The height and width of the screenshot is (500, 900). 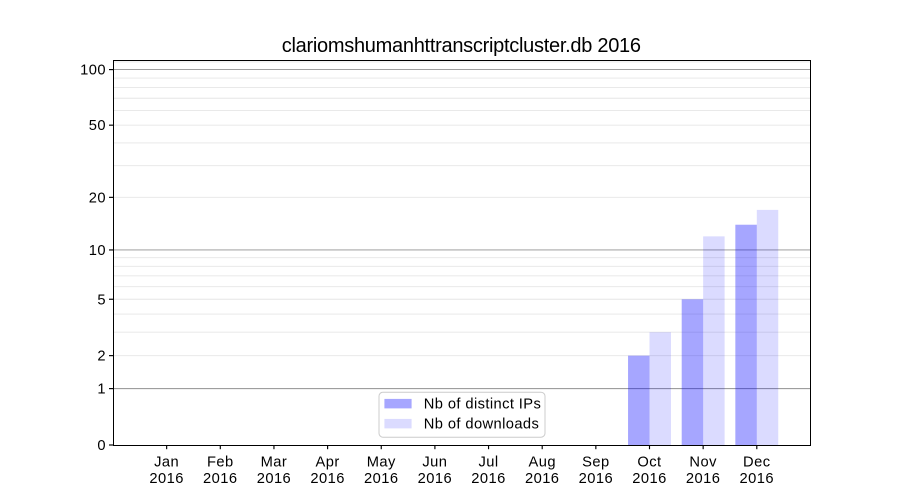 I want to click on svg-text: Dec, so click(x=756, y=463).